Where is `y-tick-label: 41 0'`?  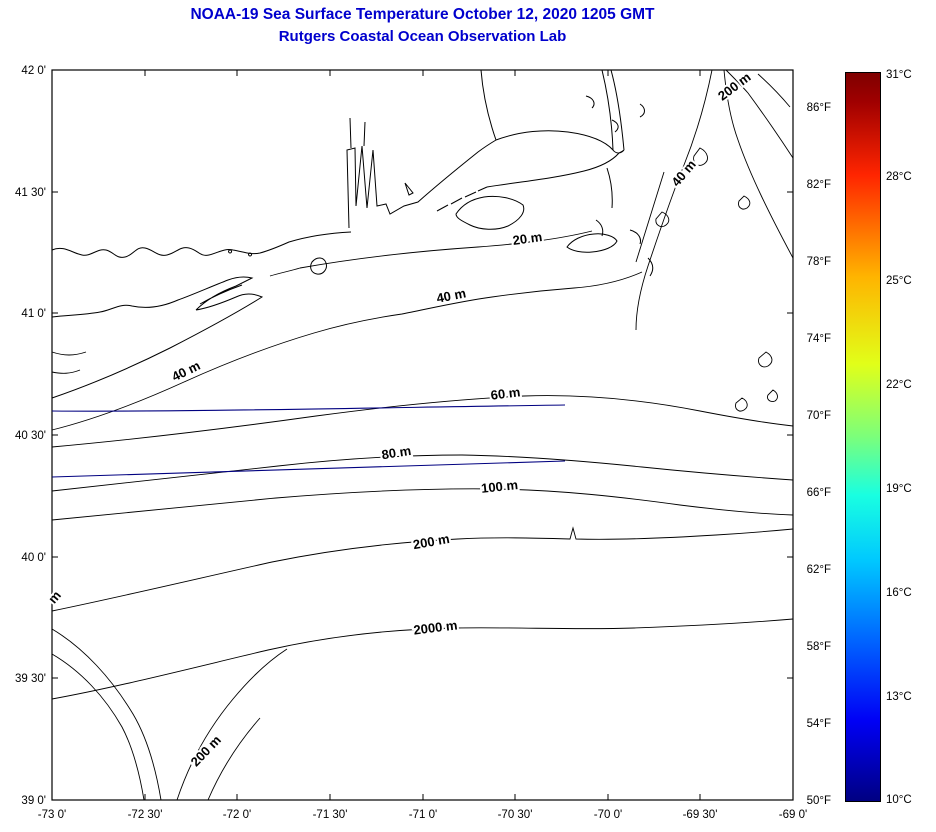
y-tick-label: 41 0' is located at coordinates (33, 314).